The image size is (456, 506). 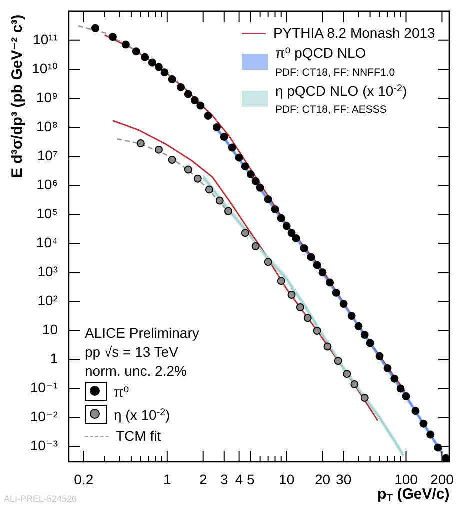 I want to click on x-tick-label: 2, so click(x=203, y=479).